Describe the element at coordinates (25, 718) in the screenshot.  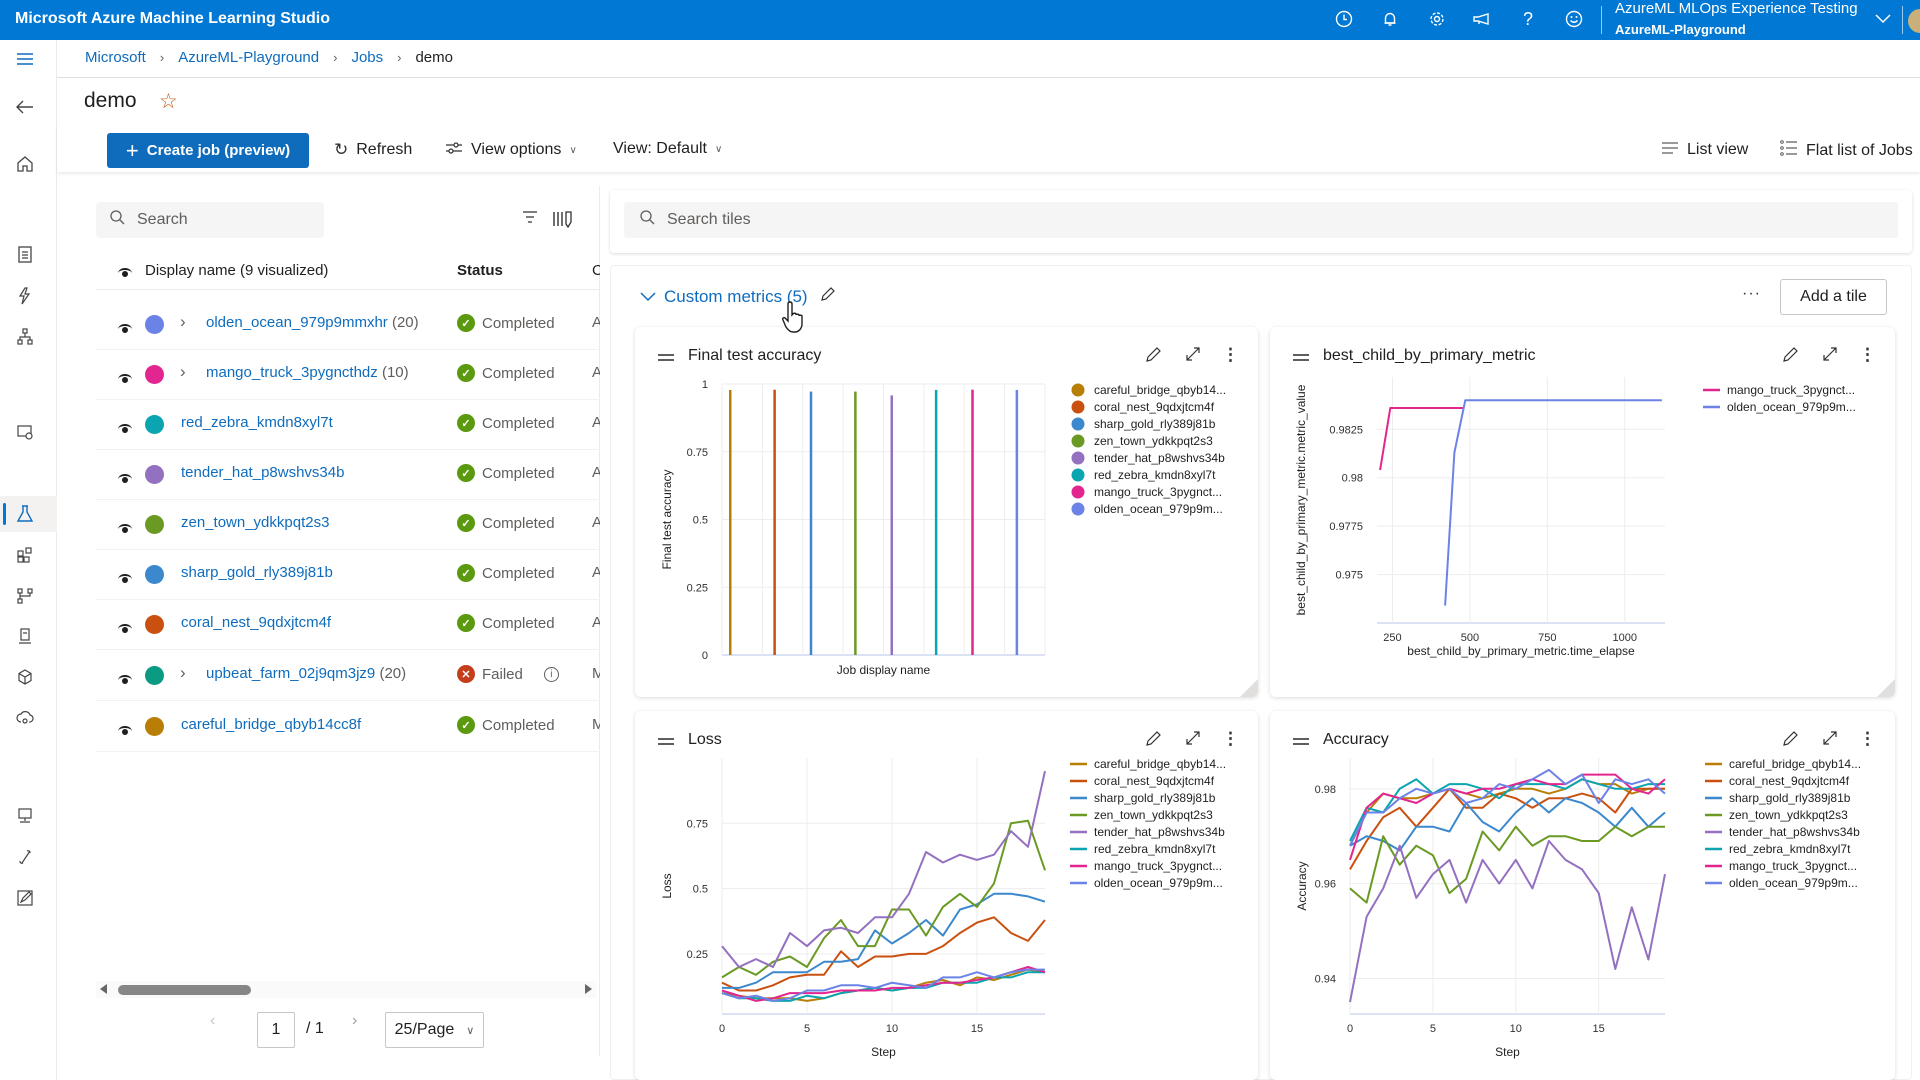
I see `endpoints-icon` at that location.